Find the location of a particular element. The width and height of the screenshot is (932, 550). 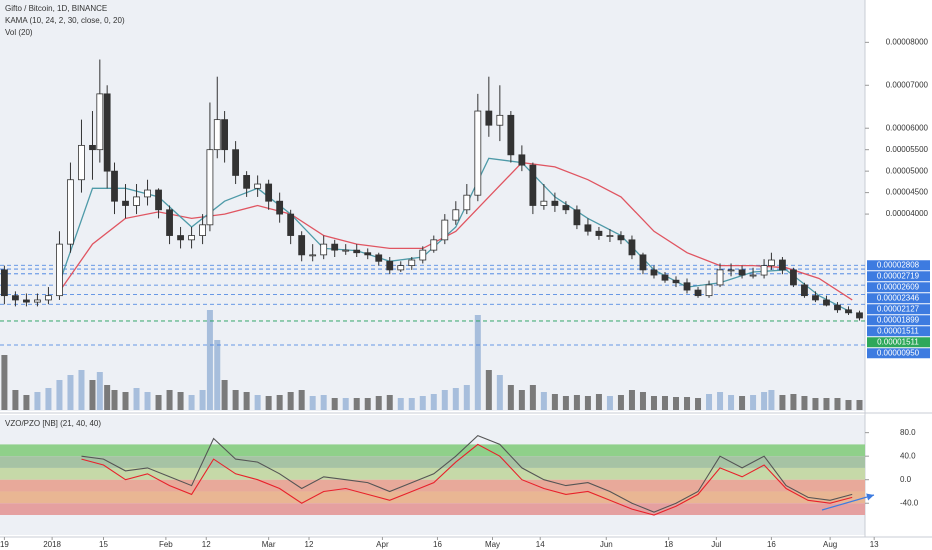

x-tick-label: 13 is located at coordinates (874, 544).